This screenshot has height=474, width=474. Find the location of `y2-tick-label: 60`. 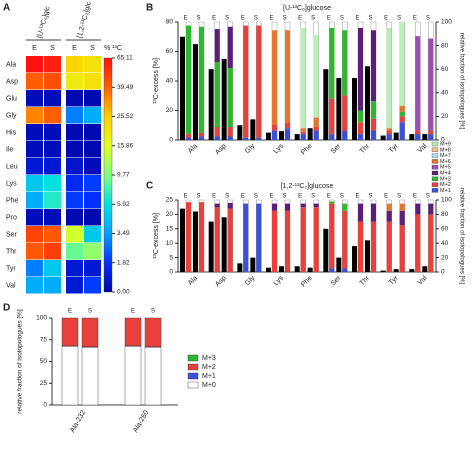

y2-tick-label: 60 is located at coordinates (445, 69).